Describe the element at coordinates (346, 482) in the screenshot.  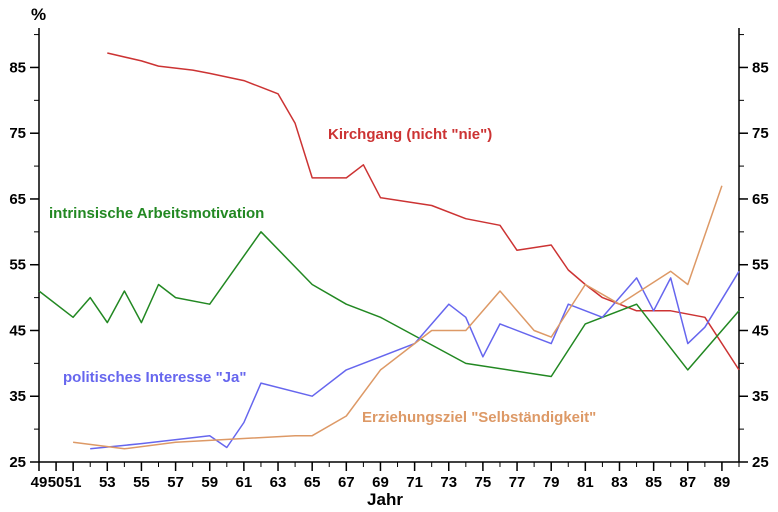
I see `x-tick-label: 67` at that location.